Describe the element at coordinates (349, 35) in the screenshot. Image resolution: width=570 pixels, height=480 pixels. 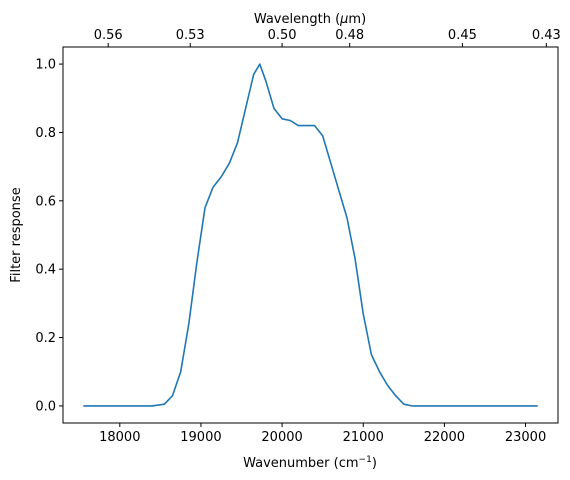
I see `top-tick-label: 0.48` at that location.